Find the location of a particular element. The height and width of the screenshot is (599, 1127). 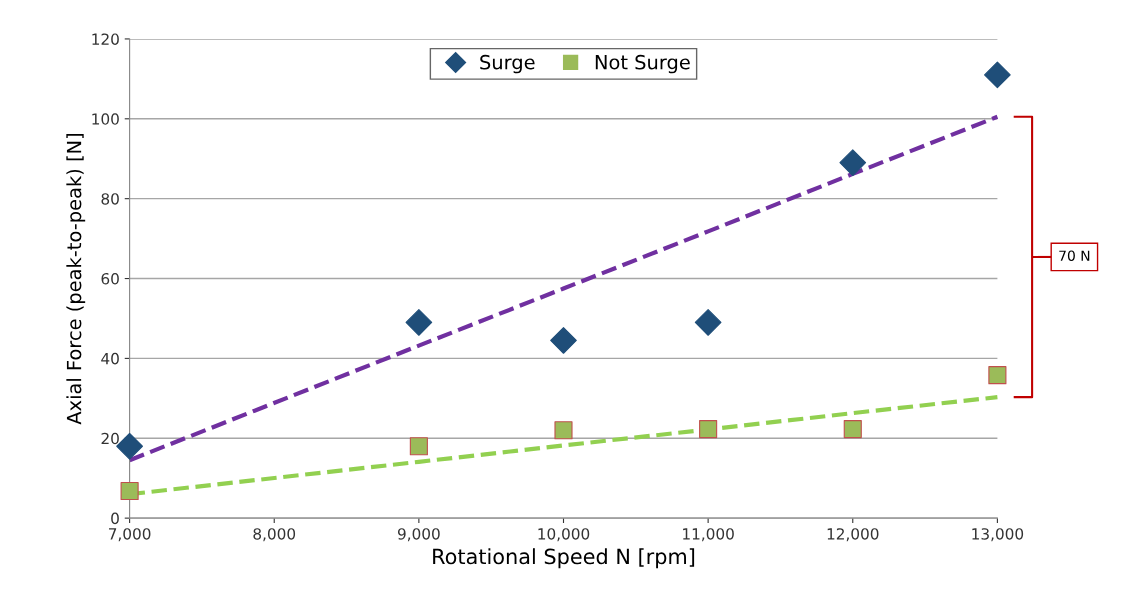

x-tick-label: 10,000 is located at coordinates (564, 535).